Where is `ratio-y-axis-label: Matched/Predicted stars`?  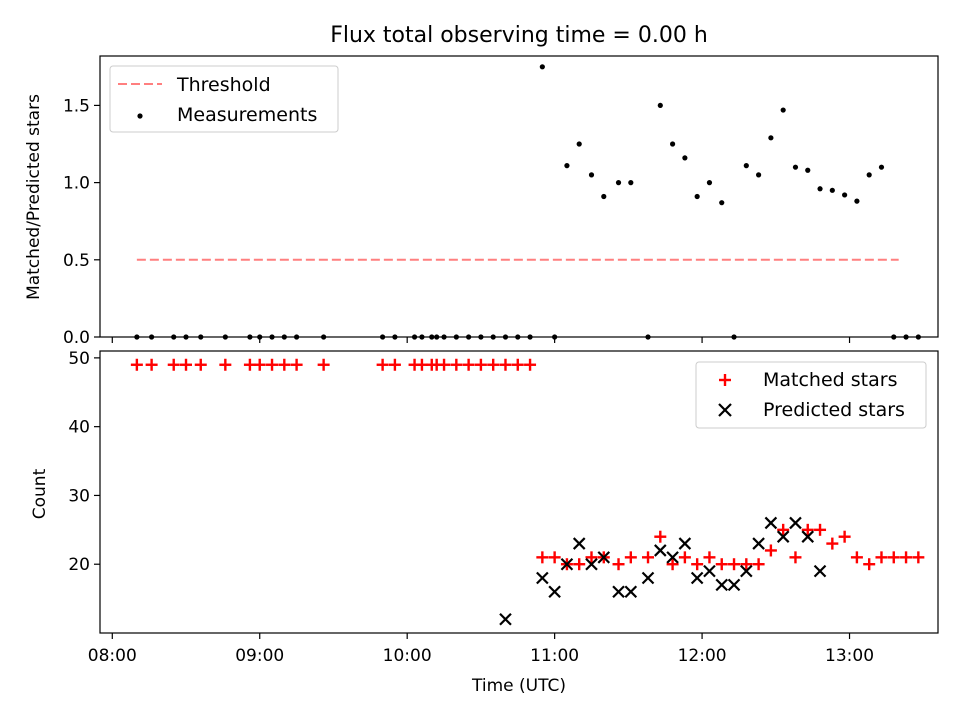 ratio-y-axis-label: Matched/Predicted stars is located at coordinates (34, 197).